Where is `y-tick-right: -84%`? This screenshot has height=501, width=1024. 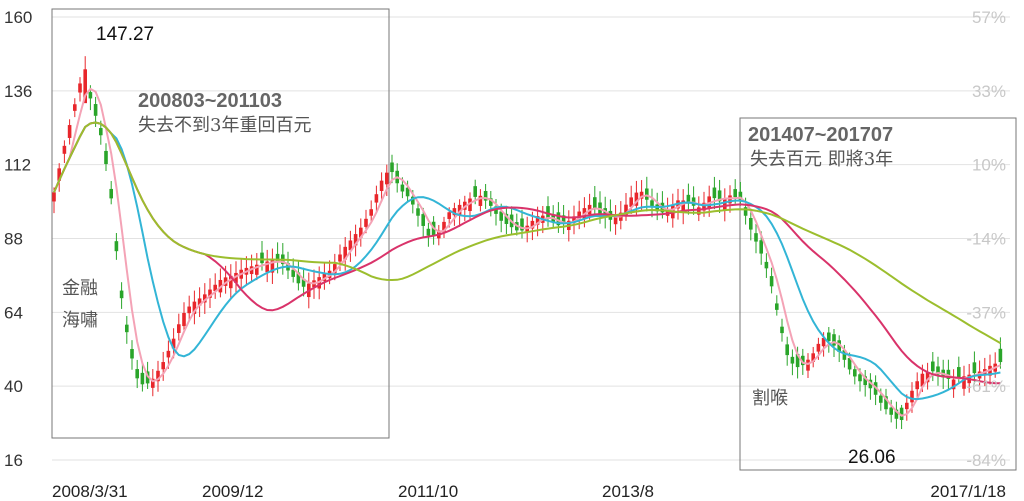
y-tick-right: -84% is located at coordinates (986, 460).